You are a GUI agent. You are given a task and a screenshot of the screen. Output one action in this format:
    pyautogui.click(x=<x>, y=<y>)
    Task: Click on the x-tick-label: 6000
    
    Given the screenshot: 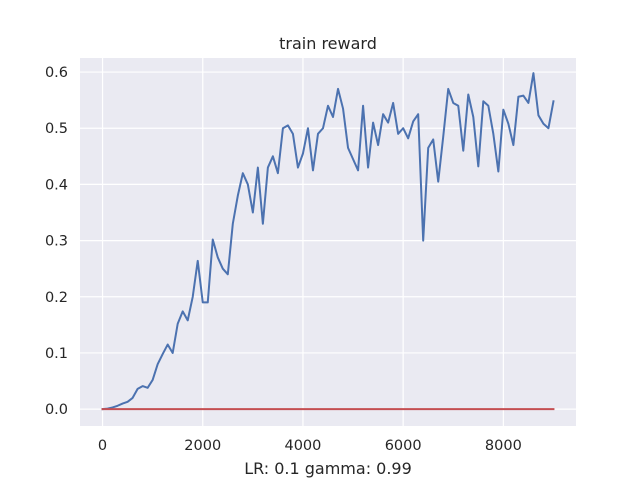 What is the action you would take?
    pyautogui.click(x=403, y=446)
    